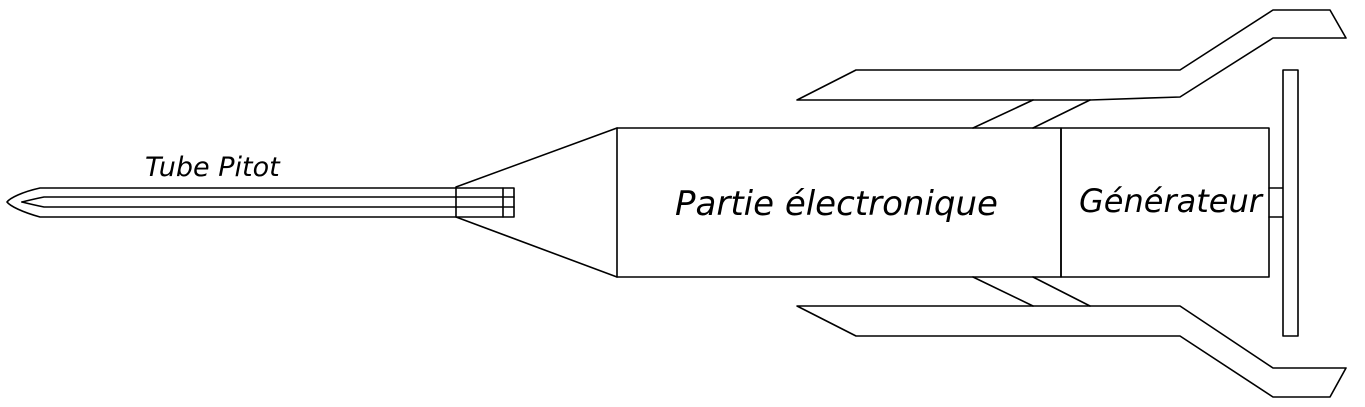 The image size is (1365, 407). I want to click on nozzle-connector, so click(1276, 202).